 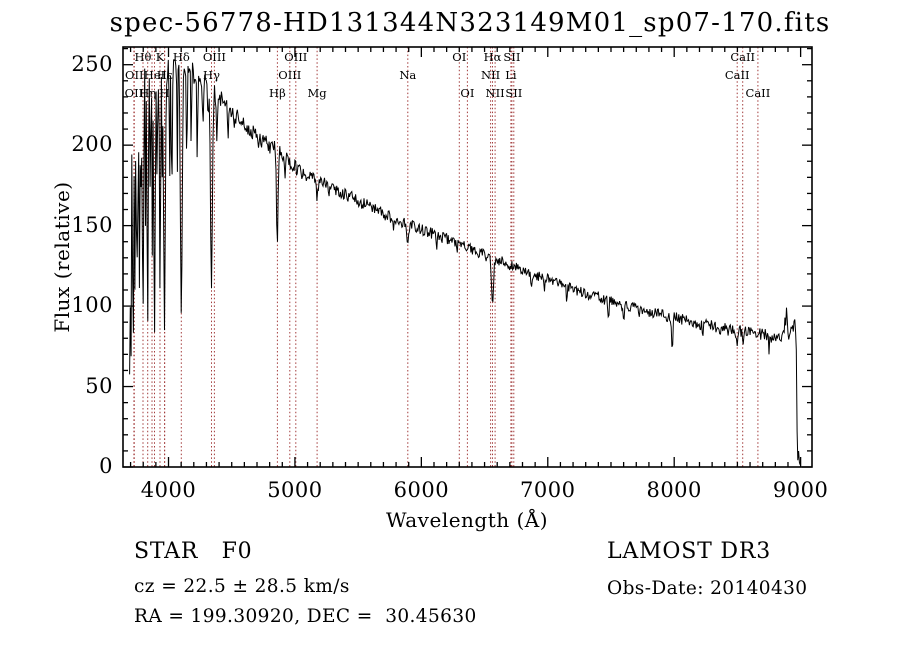 I want to click on x-tick-label: 9000, so click(x=800, y=490).